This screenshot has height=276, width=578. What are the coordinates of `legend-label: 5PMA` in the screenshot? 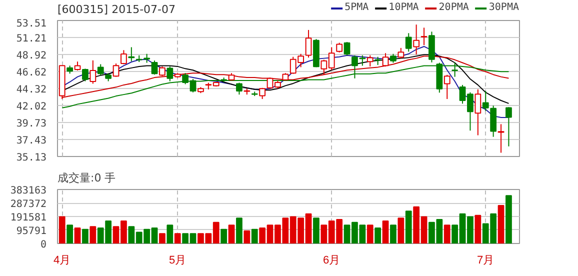 It's located at (356, 7).